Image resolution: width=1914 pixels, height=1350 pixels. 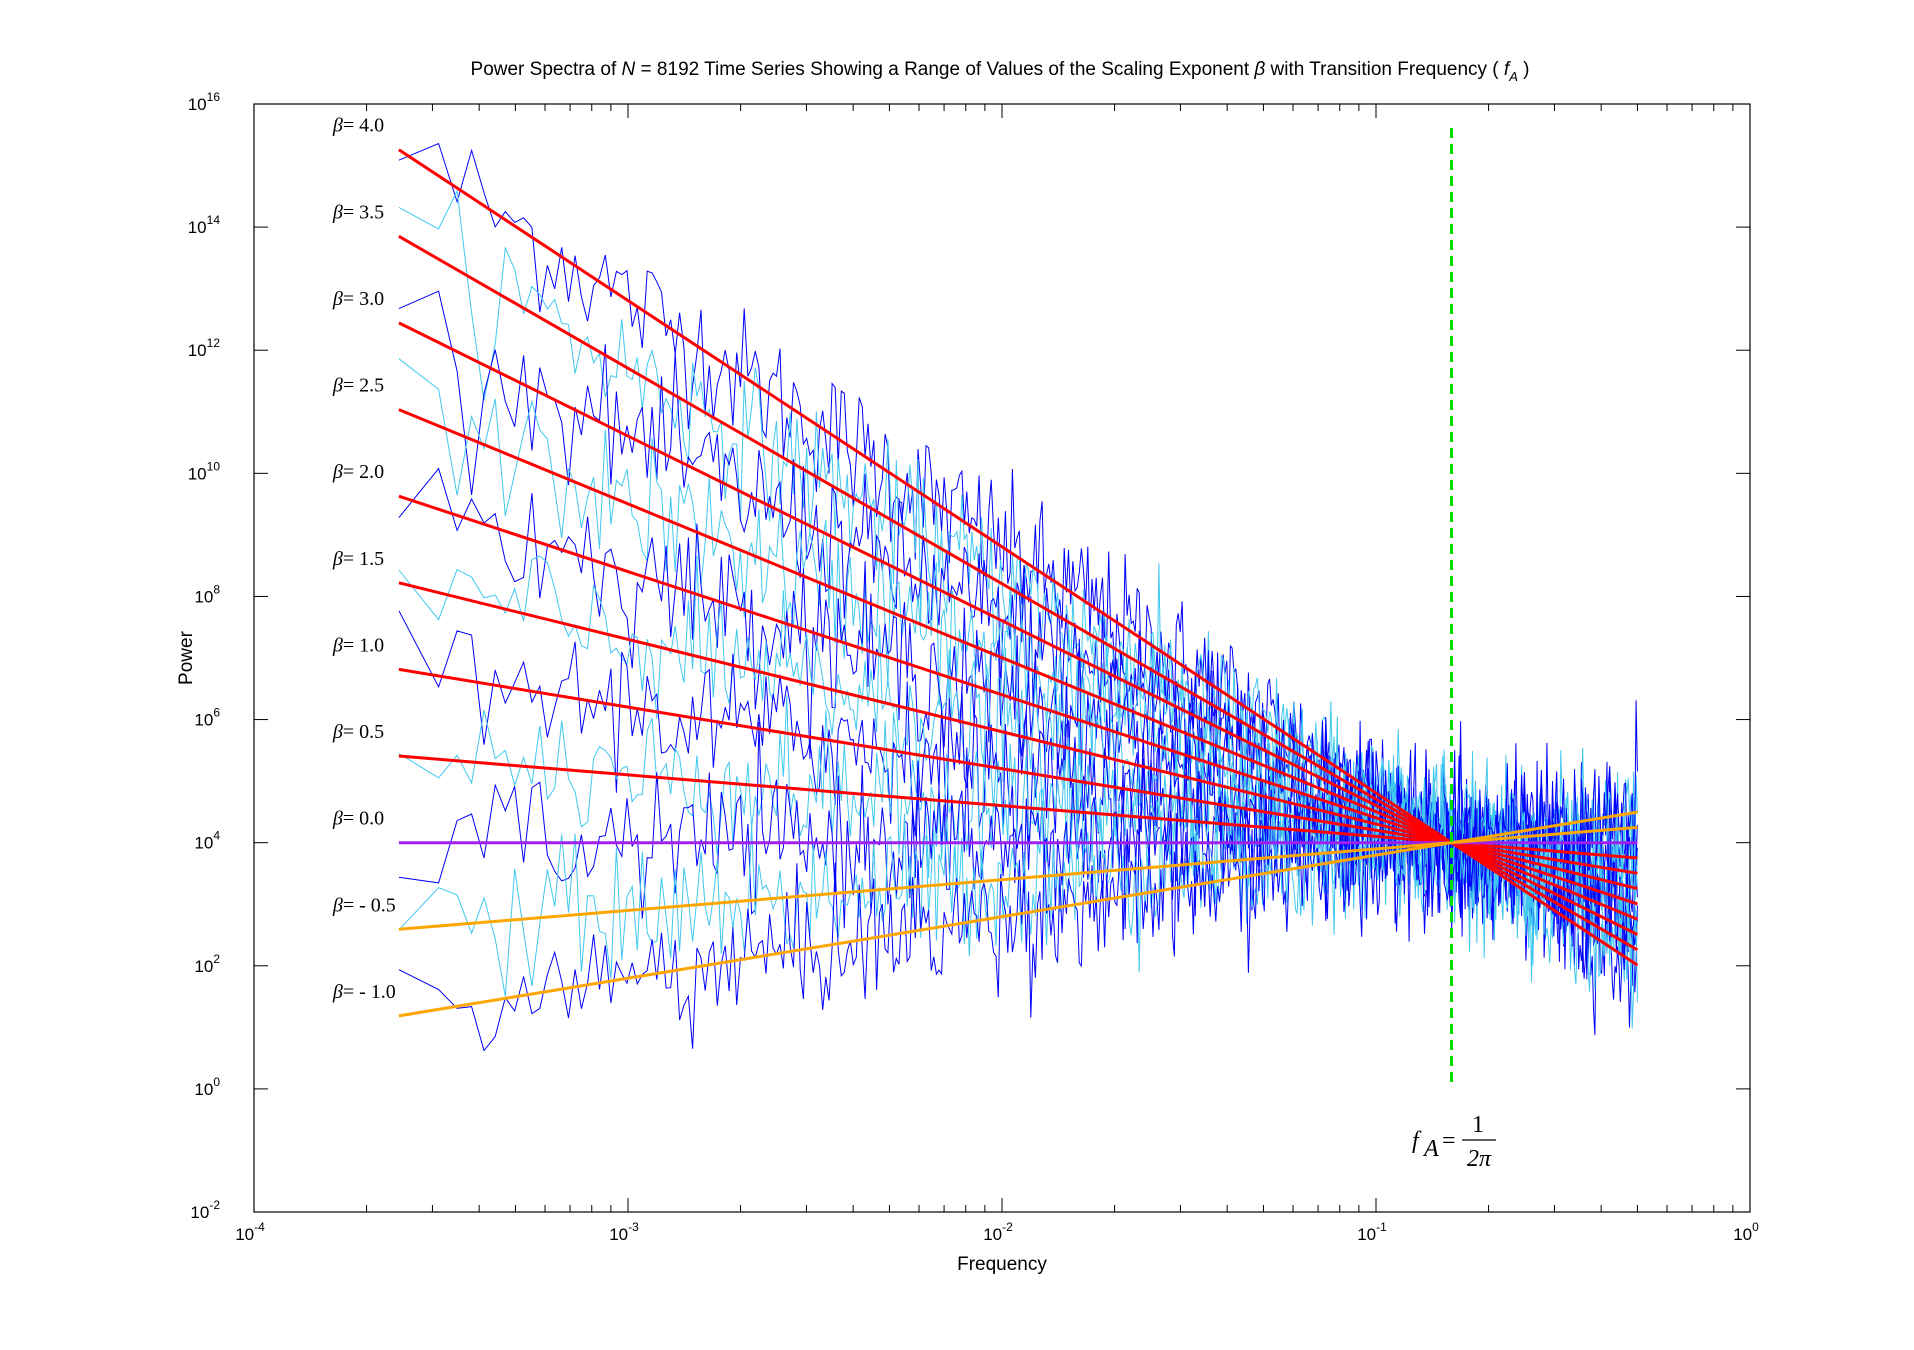 What do you see at coordinates (204, 348) in the screenshot?
I see `y-tick-label-7: 10¹²` at bounding box center [204, 348].